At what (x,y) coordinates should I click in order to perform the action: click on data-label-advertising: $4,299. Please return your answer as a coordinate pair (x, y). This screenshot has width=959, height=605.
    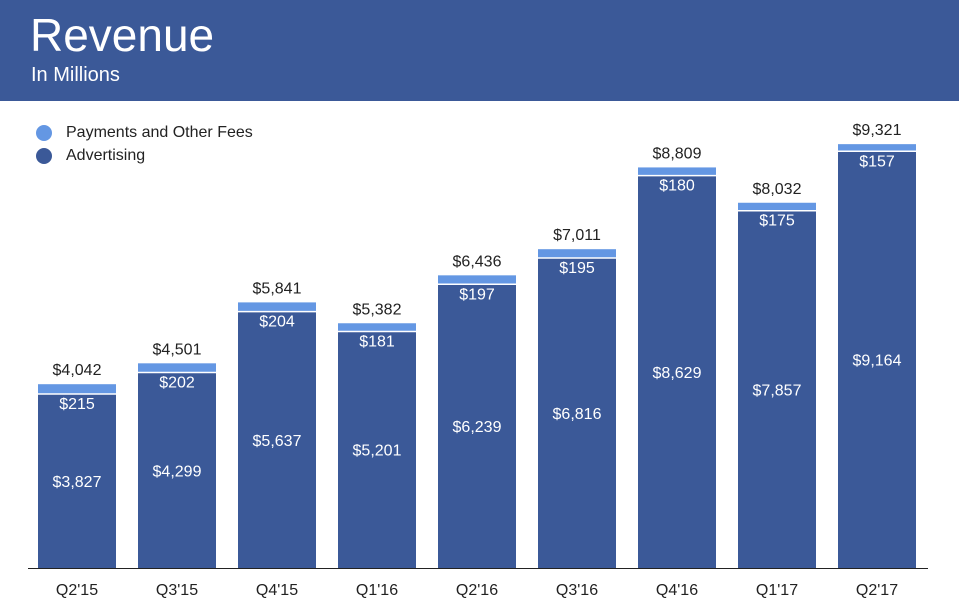
    Looking at the image, I should click on (177, 471).